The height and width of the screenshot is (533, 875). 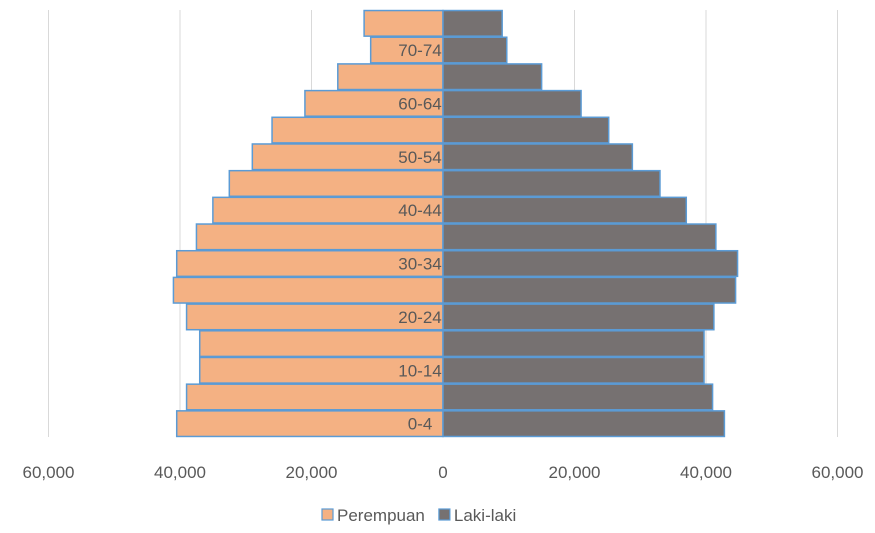 I want to click on legend-swatch-perempuan, so click(x=327, y=514).